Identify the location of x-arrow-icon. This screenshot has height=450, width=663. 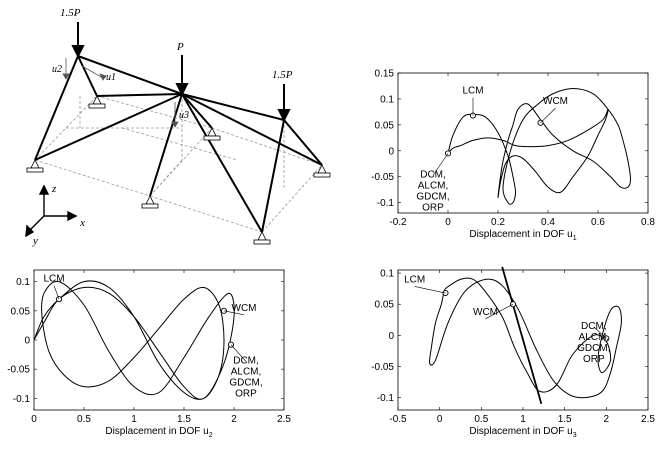
(72, 216).